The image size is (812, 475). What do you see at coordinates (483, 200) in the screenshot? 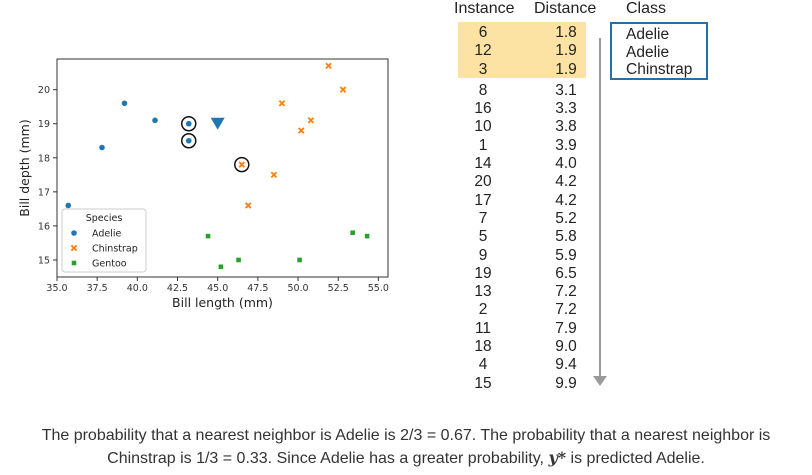
I see `instance-cell: 17` at bounding box center [483, 200].